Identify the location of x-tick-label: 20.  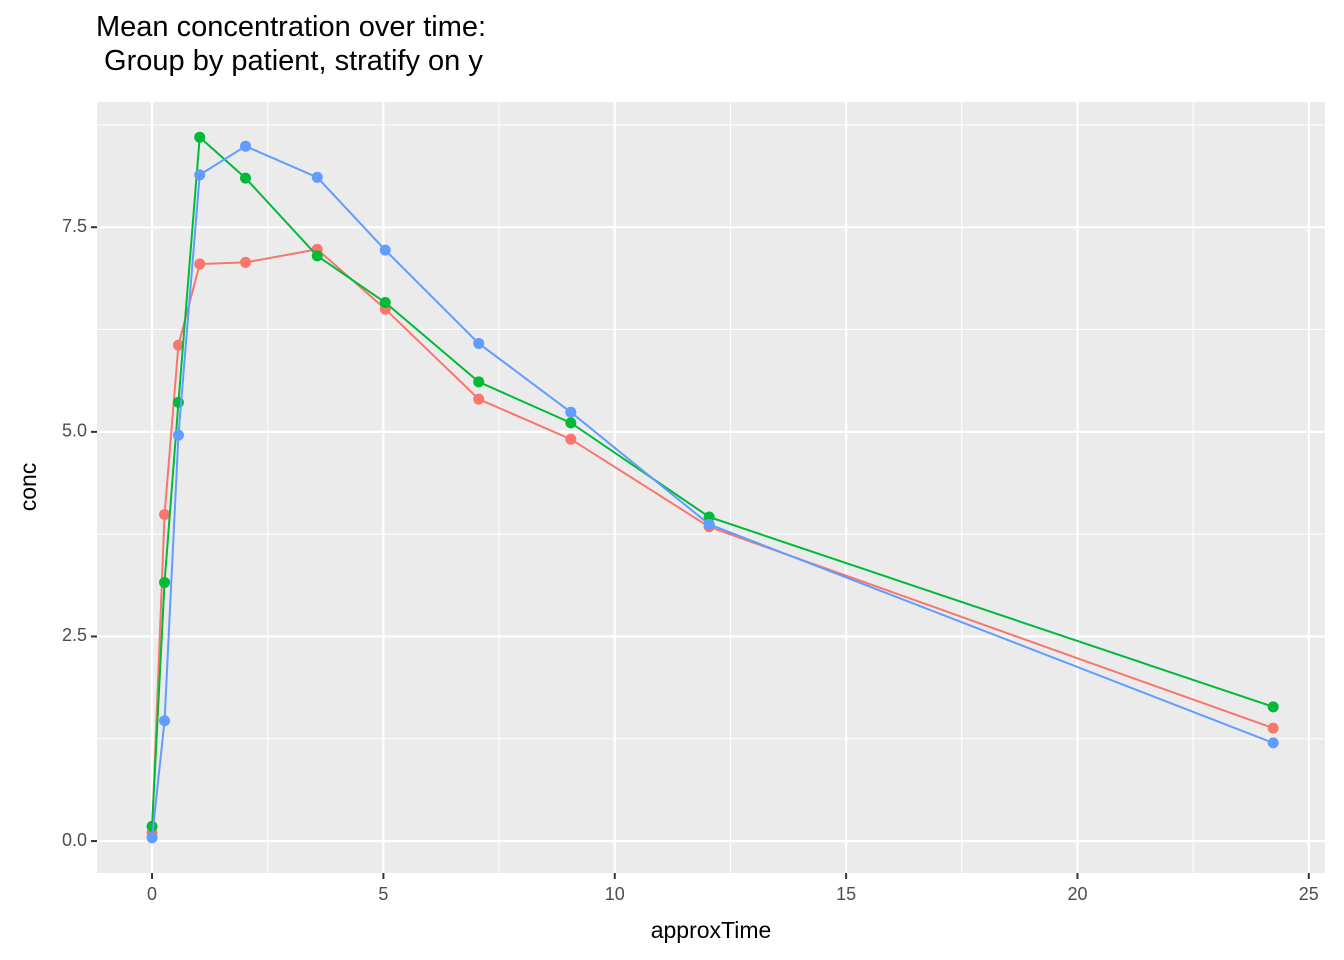
(1077, 894).